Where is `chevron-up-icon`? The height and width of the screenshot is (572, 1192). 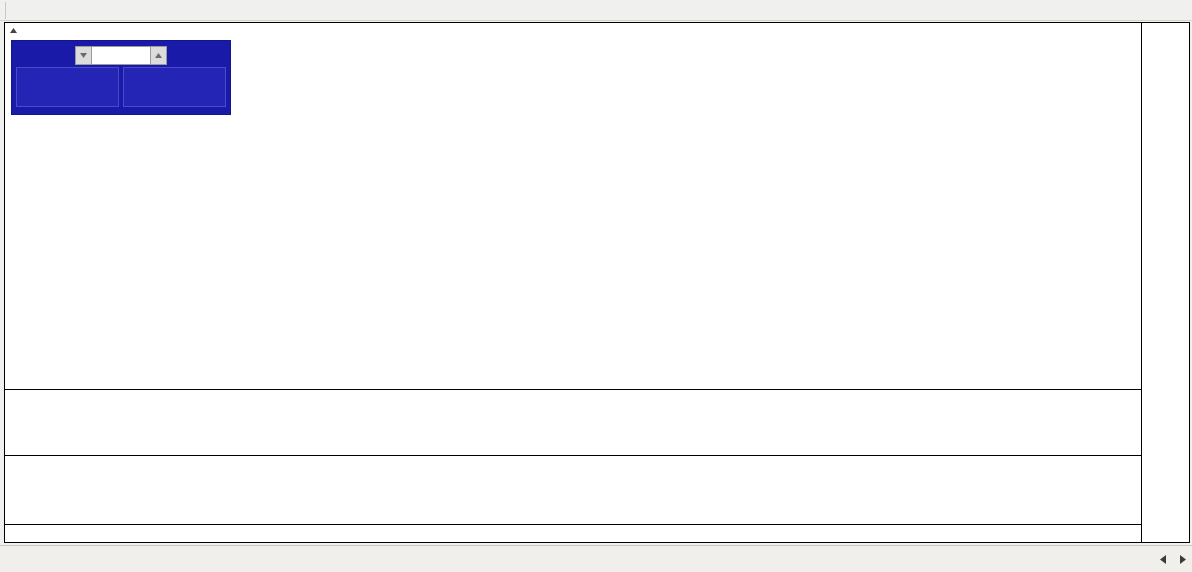 chevron-up-icon is located at coordinates (158, 55).